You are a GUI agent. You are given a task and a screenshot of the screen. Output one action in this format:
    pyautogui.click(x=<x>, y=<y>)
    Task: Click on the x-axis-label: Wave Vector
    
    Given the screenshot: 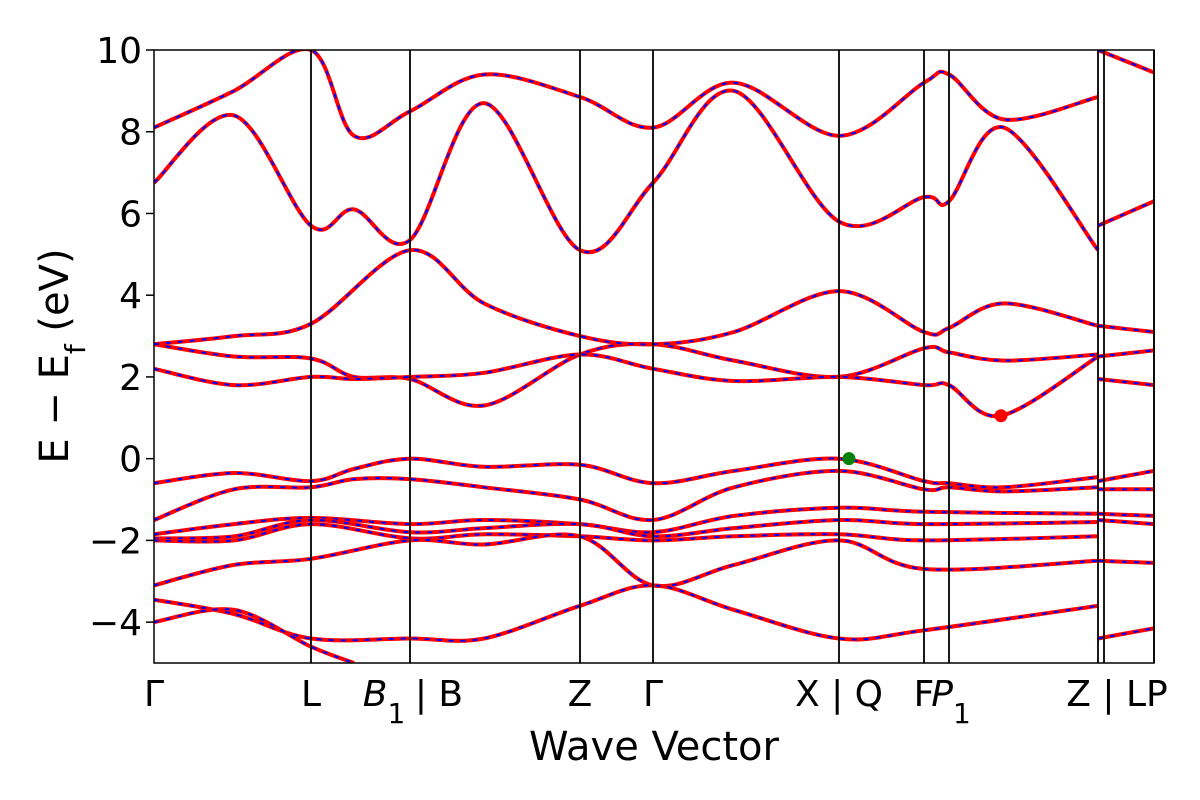 What is the action you would take?
    pyautogui.click(x=654, y=747)
    